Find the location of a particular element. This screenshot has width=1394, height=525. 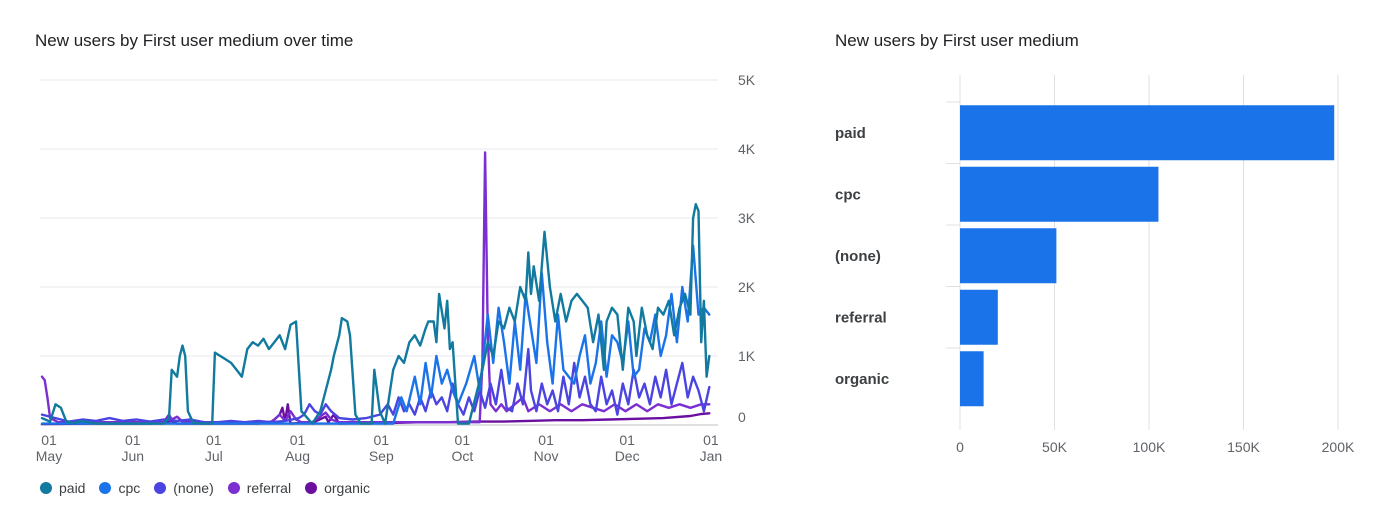

series-line-none is located at coordinates (375, 385).